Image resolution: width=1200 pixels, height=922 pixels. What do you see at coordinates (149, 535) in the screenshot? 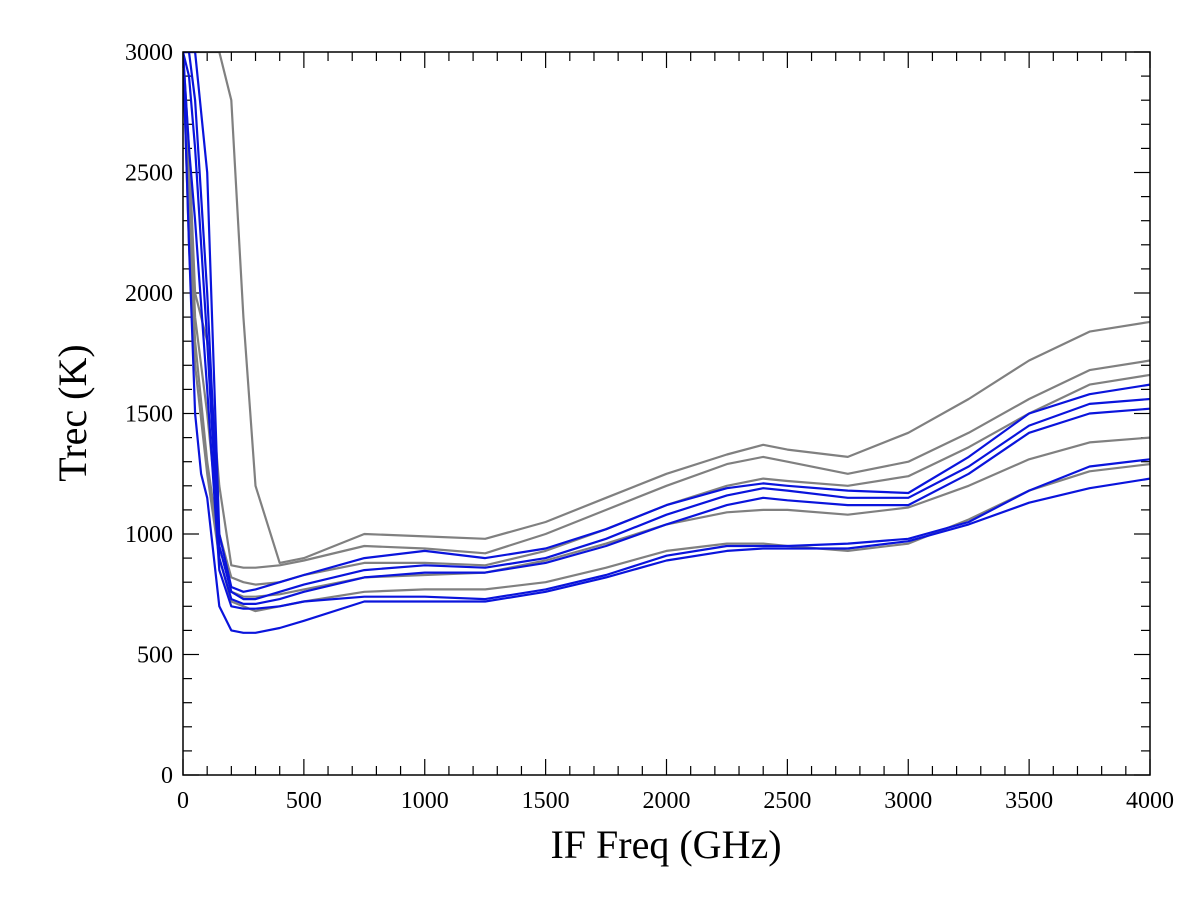
I see `y-tick-label: 1000` at bounding box center [149, 535].